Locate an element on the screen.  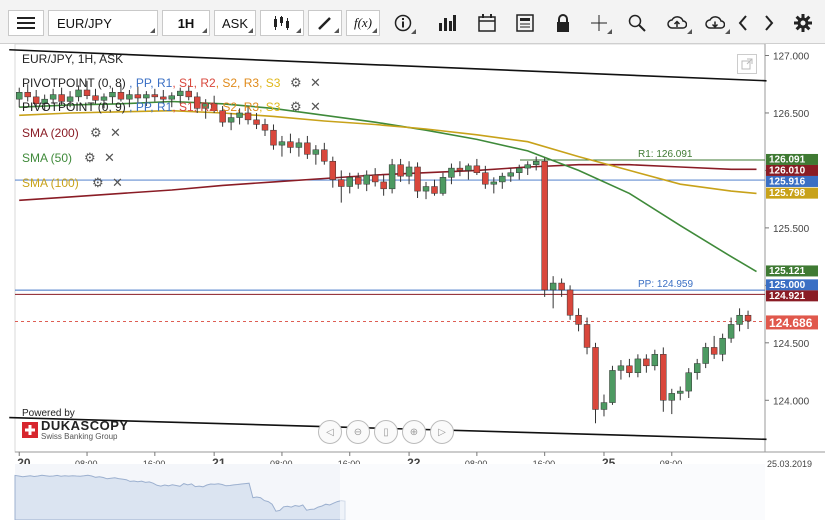
chart-type-button is located at coordinates (282, 23).